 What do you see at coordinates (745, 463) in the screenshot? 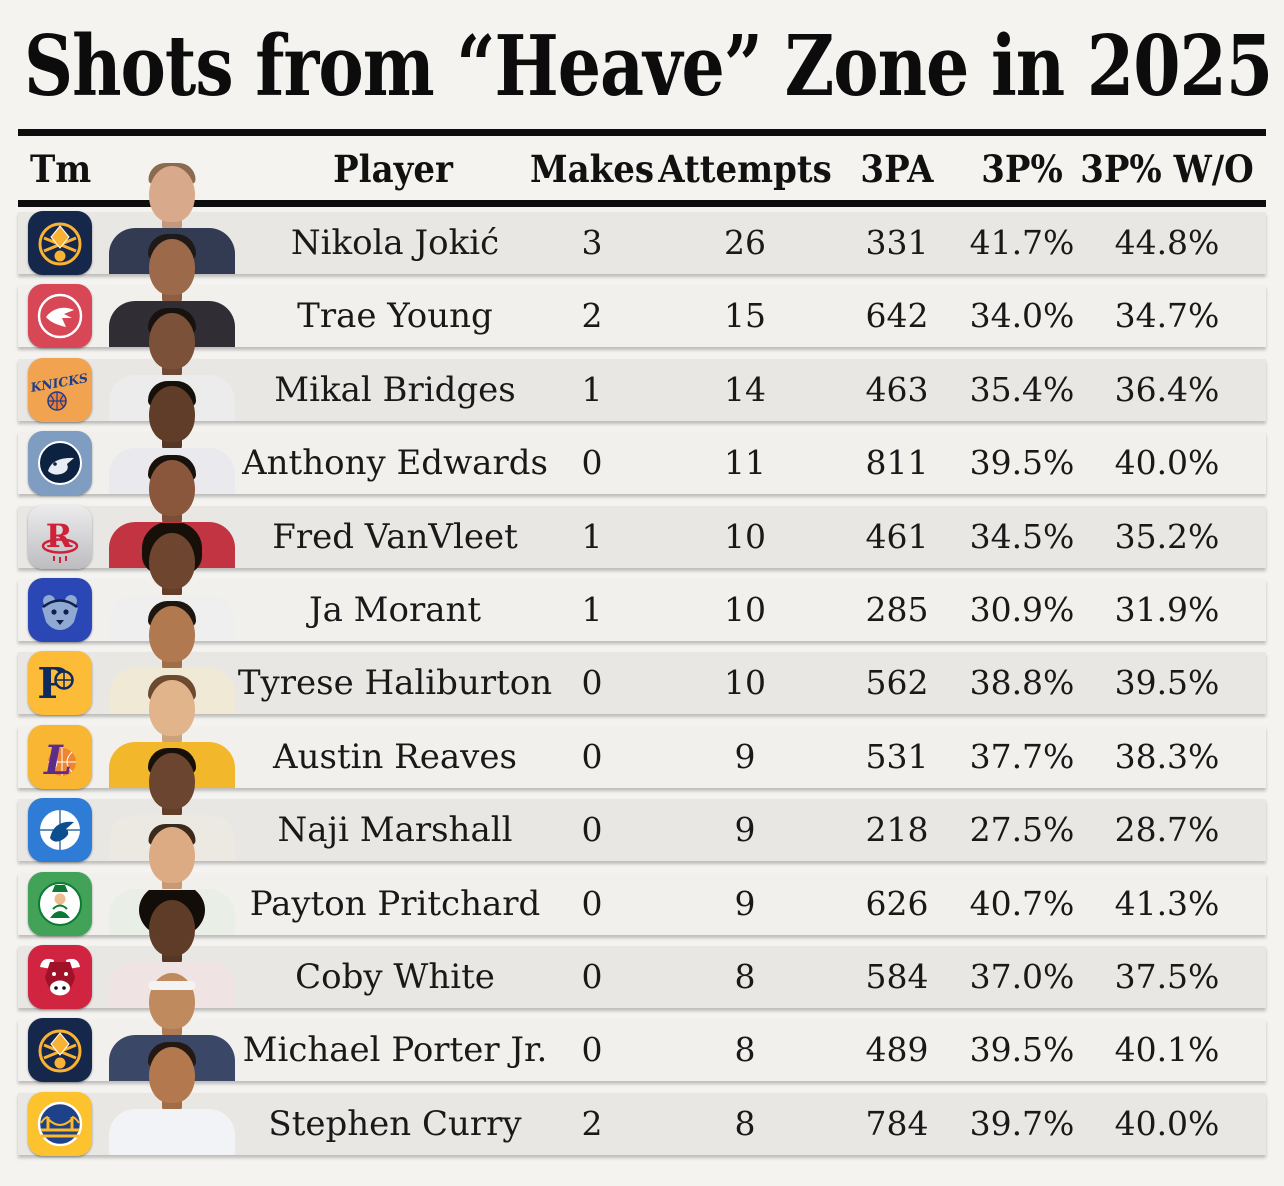
I see `attempts-value: 11` at bounding box center [745, 463].